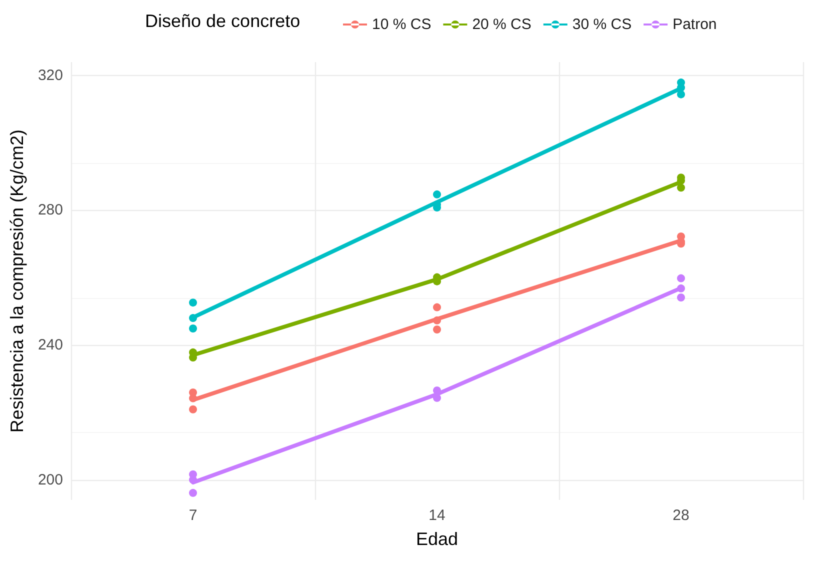 Image resolution: width=813 pixels, height=565 pixels. What do you see at coordinates (437, 539) in the screenshot?
I see `x-axis-title: Edad` at bounding box center [437, 539].